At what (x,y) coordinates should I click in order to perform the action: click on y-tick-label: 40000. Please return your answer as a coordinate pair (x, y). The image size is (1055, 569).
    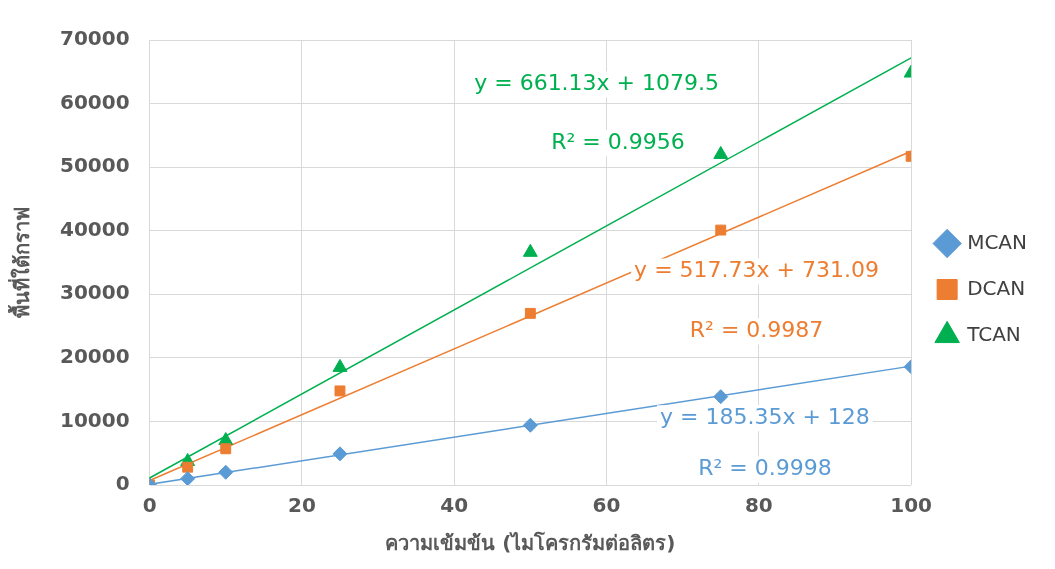
    Looking at the image, I should click on (94, 228).